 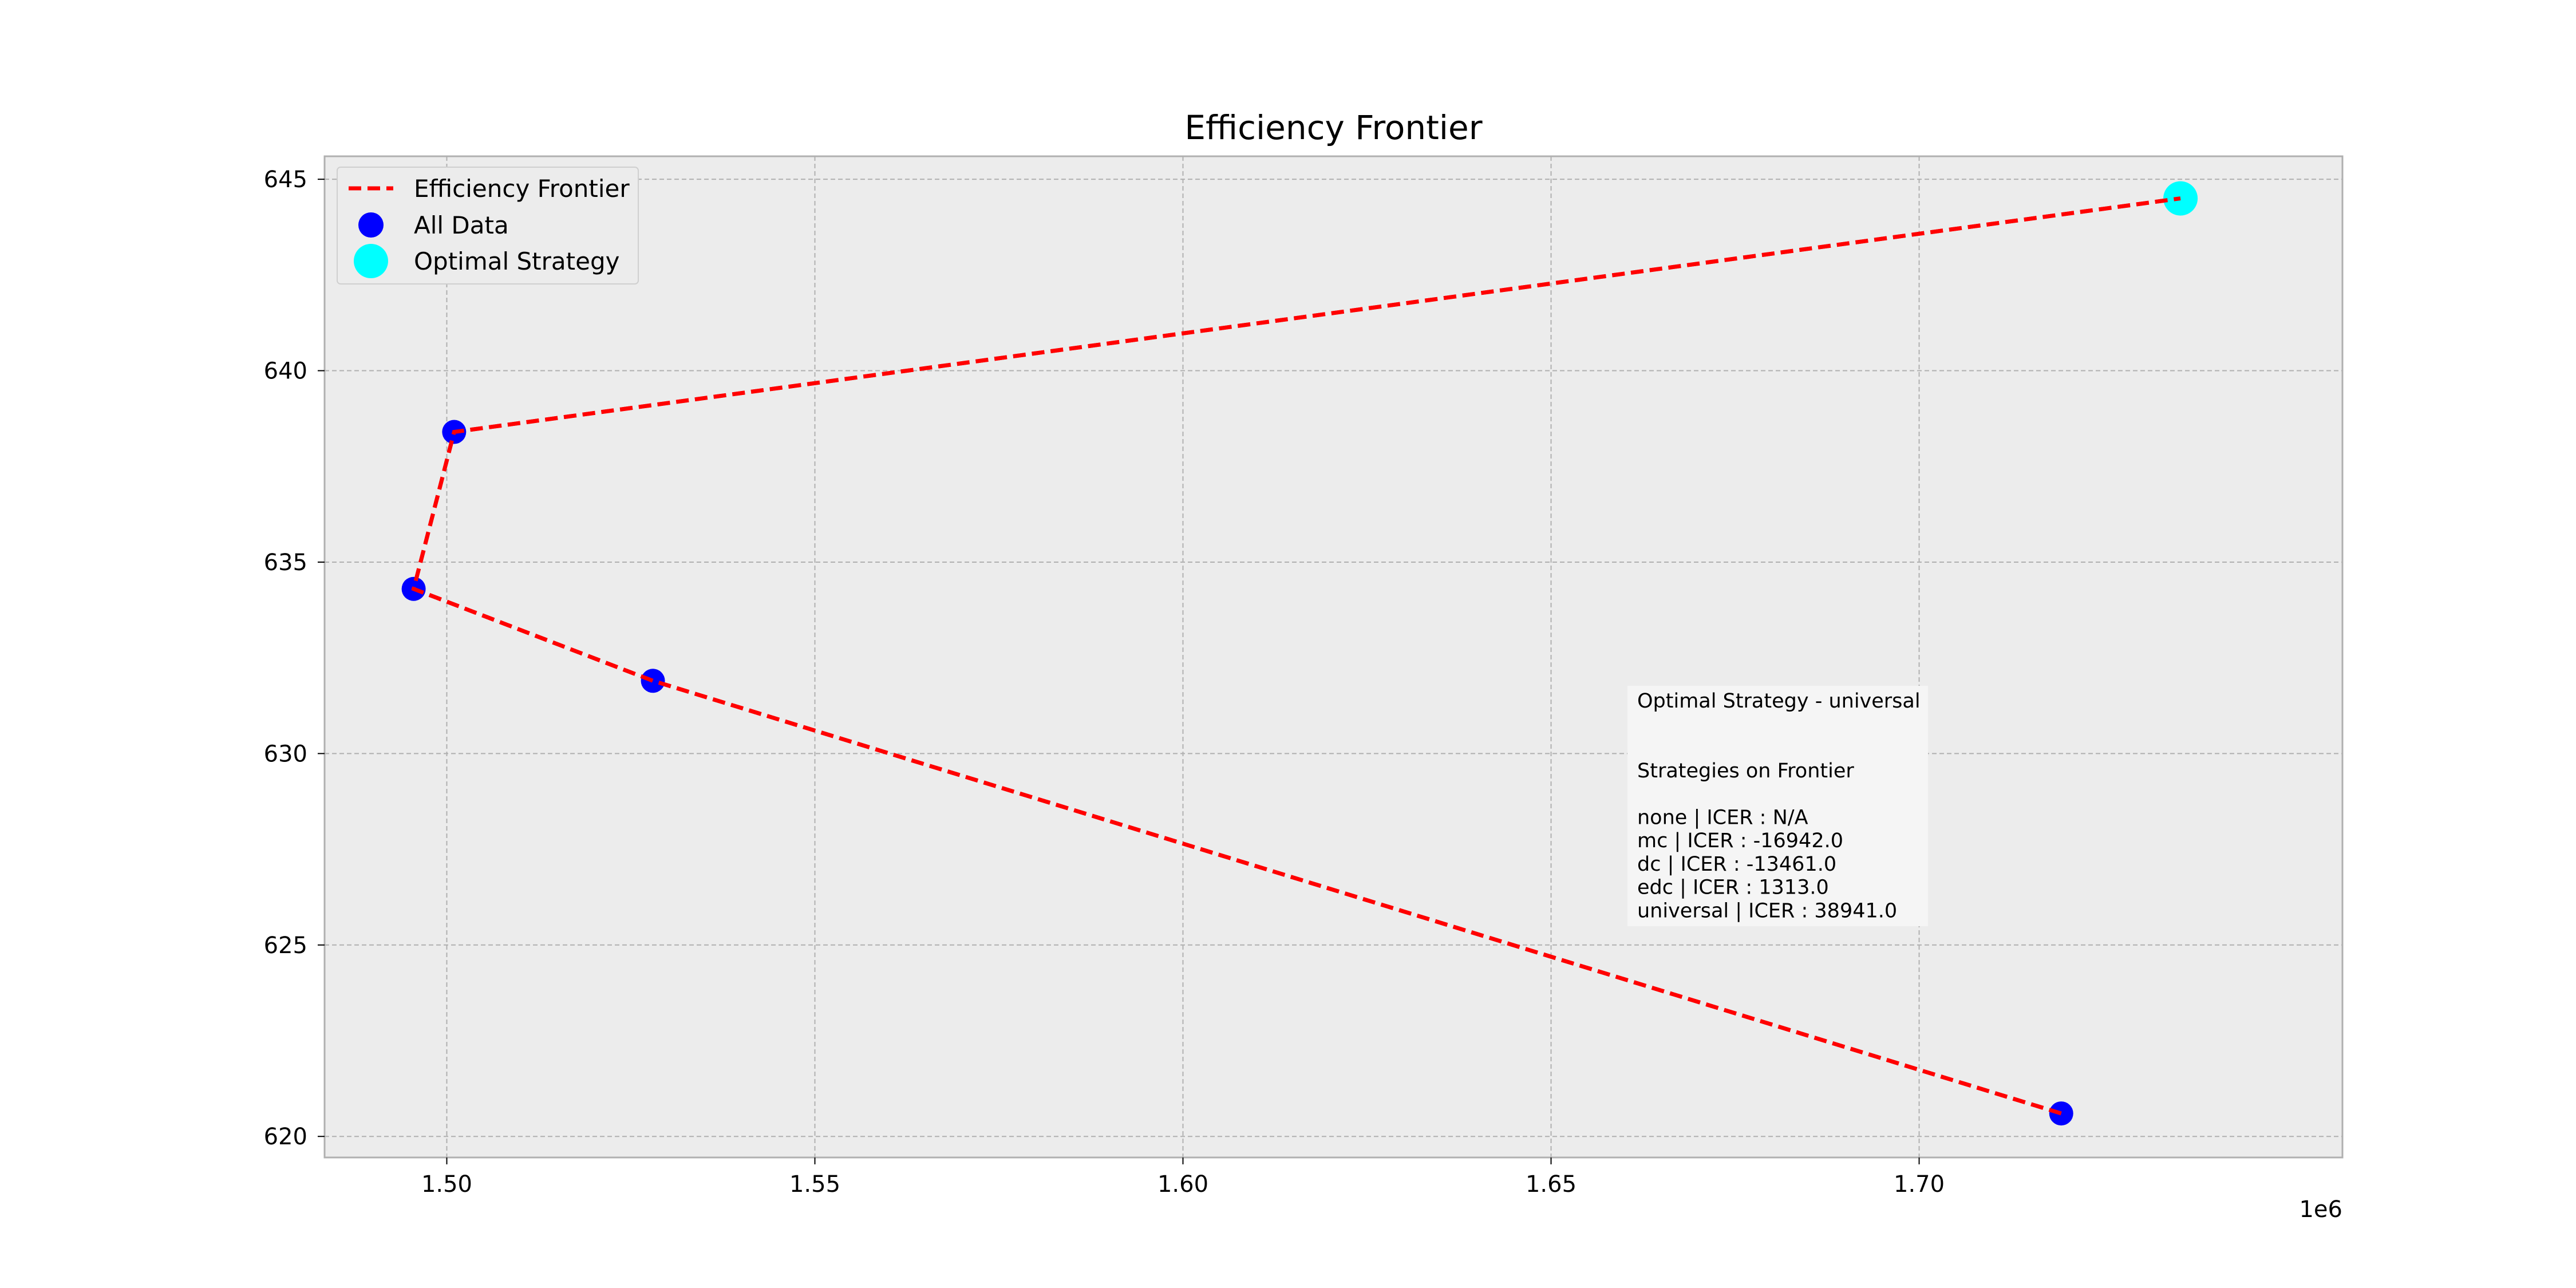 I want to click on y-tick-label: 620, so click(x=285, y=1137).